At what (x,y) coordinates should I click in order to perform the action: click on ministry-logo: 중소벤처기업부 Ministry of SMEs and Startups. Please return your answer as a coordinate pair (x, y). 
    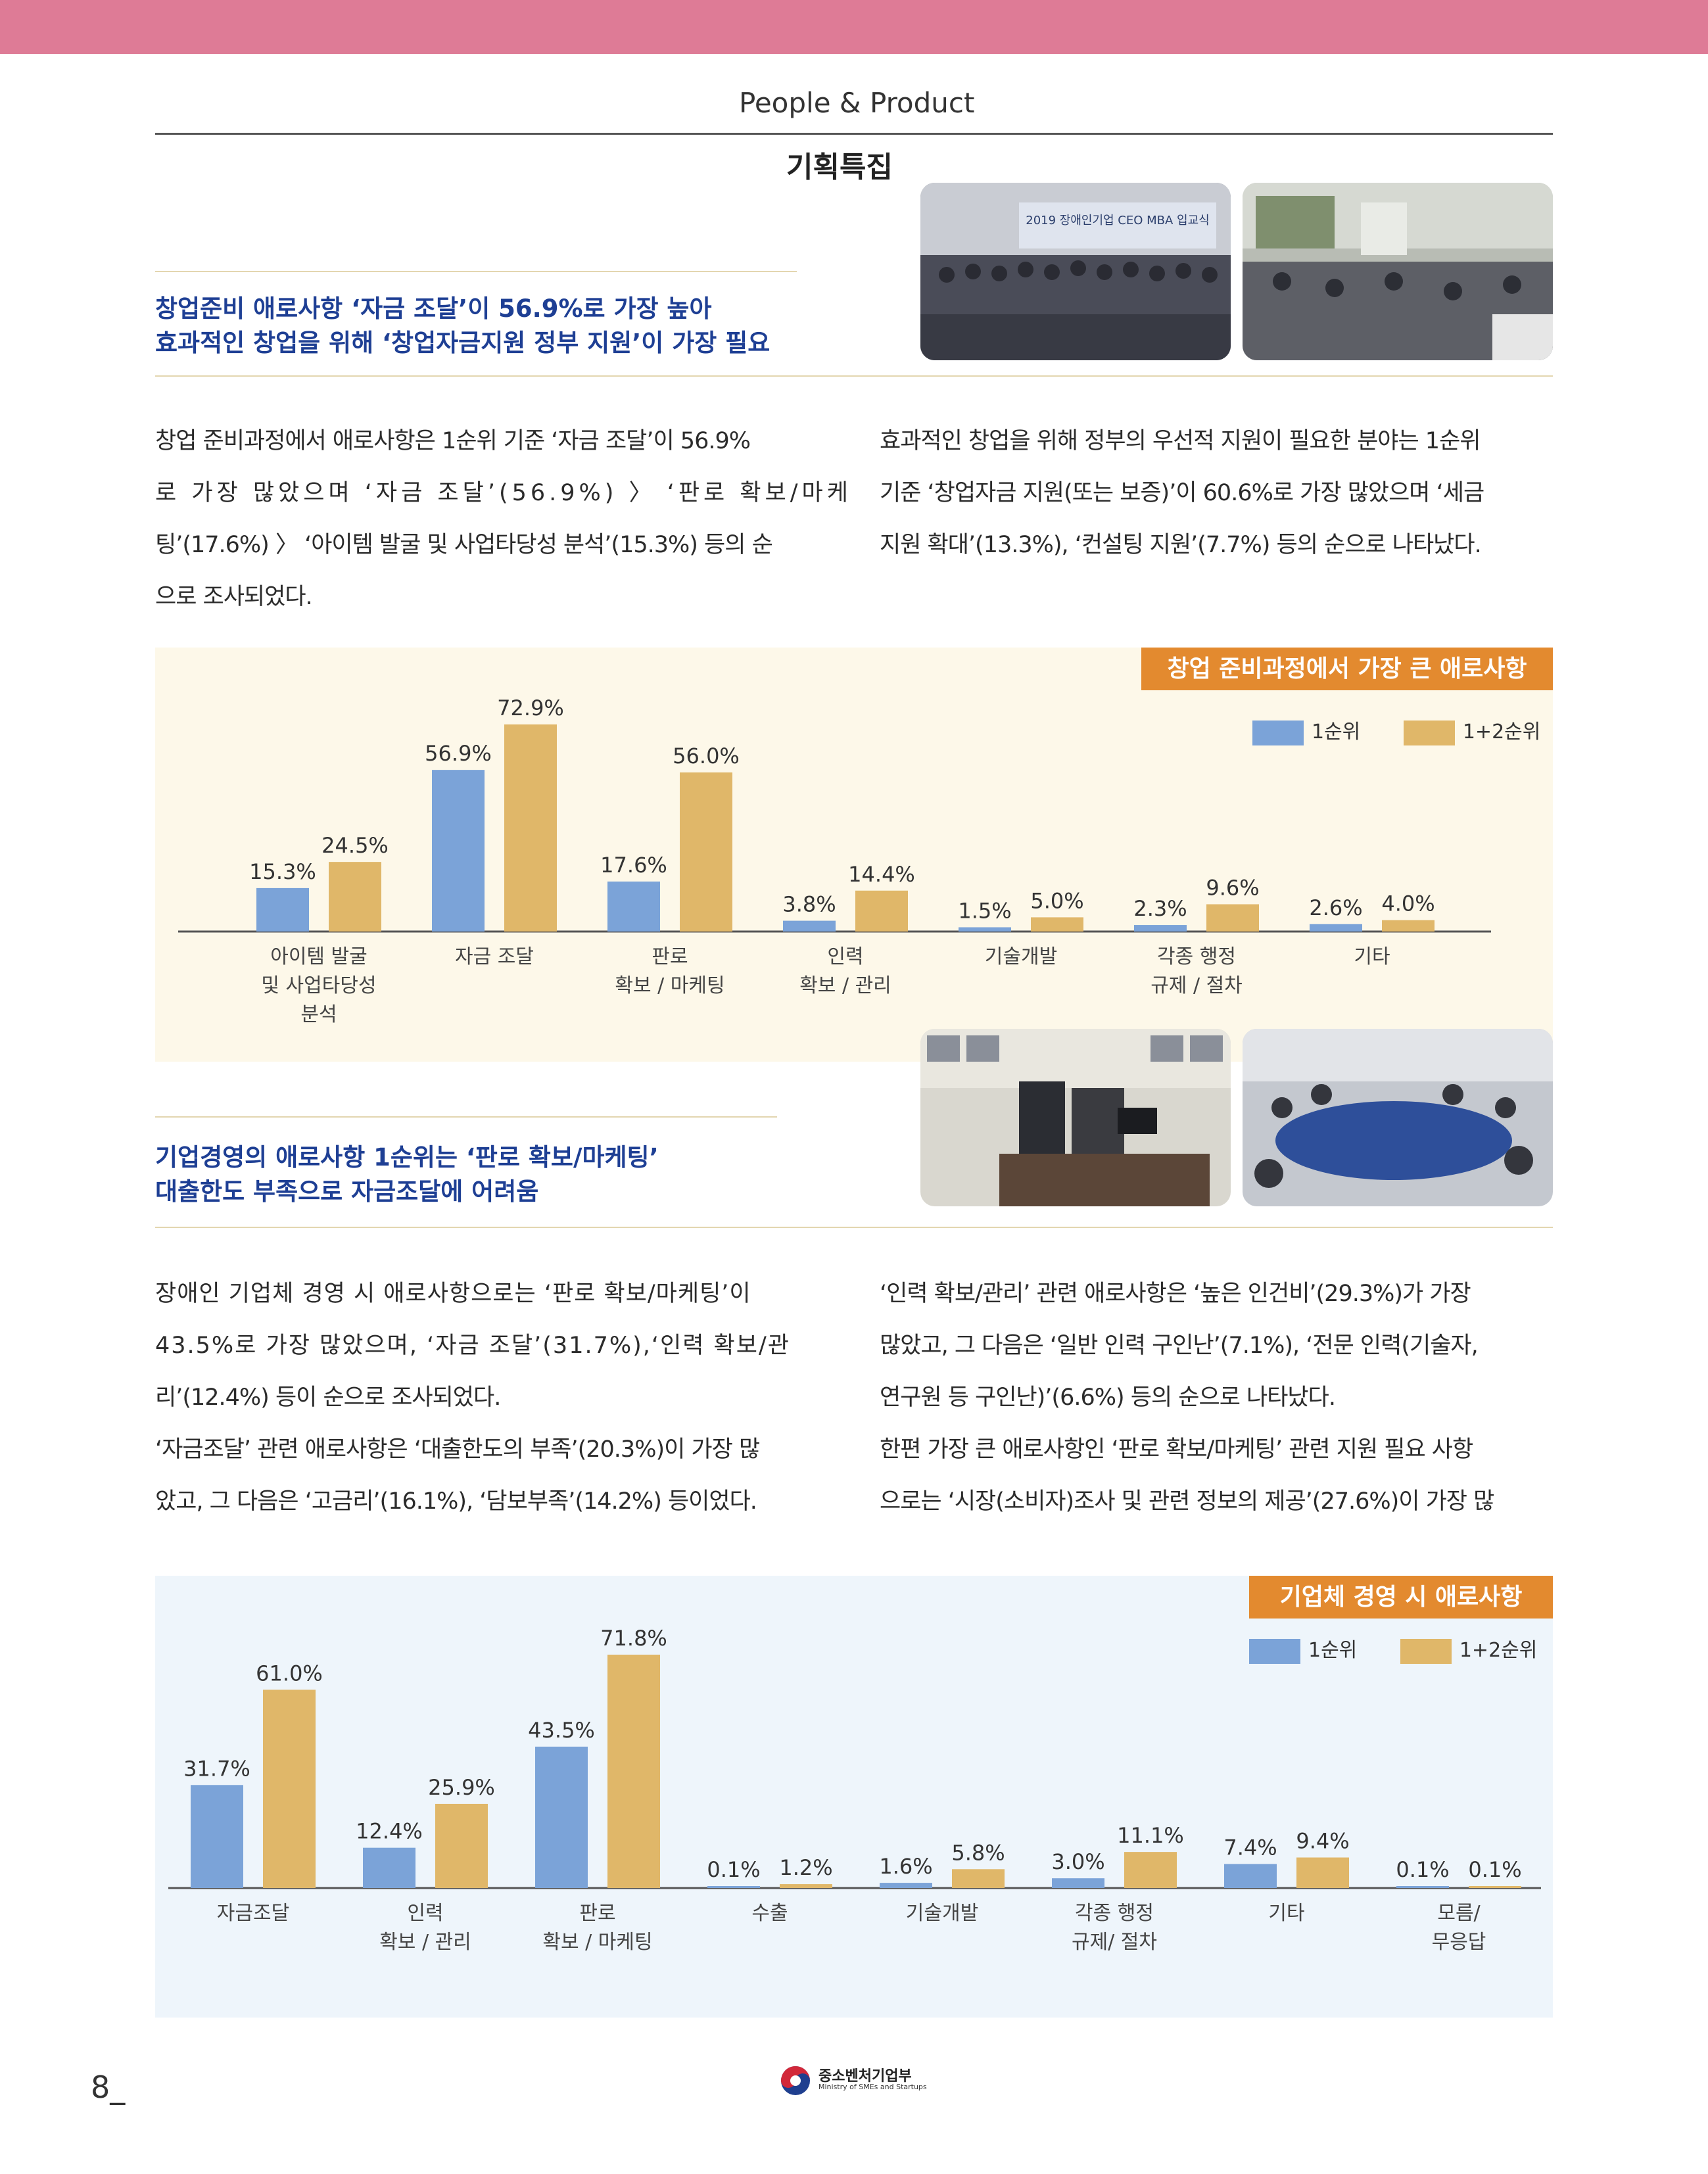
    Looking at the image, I should click on (853, 2080).